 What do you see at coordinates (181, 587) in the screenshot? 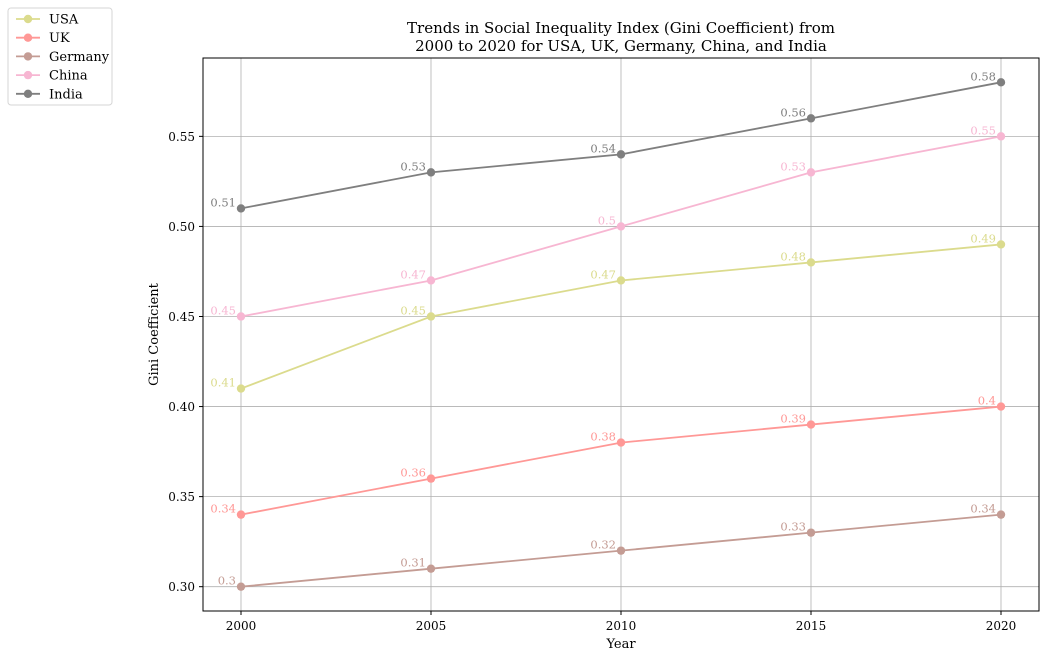
I see `y-tick-label: 0.30` at bounding box center [181, 587].